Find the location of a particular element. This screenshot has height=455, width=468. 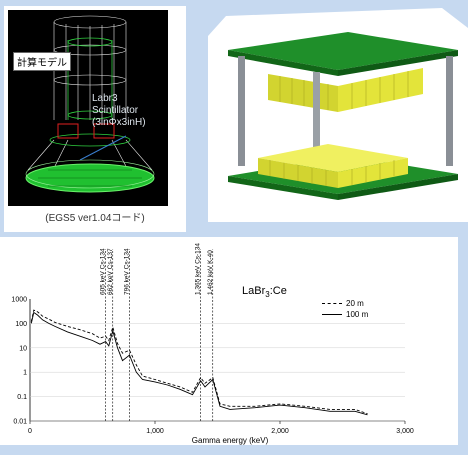

scintillator-type: Scintillator is located at coordinates (115, 110).